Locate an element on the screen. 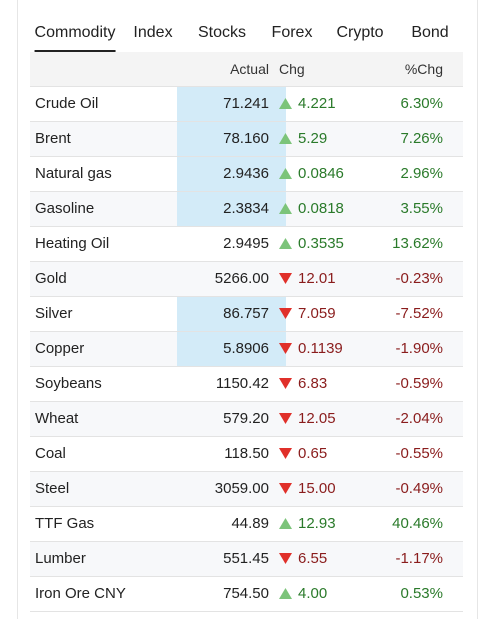  change-cell: 12.93 is located at coordinates (305, 524).